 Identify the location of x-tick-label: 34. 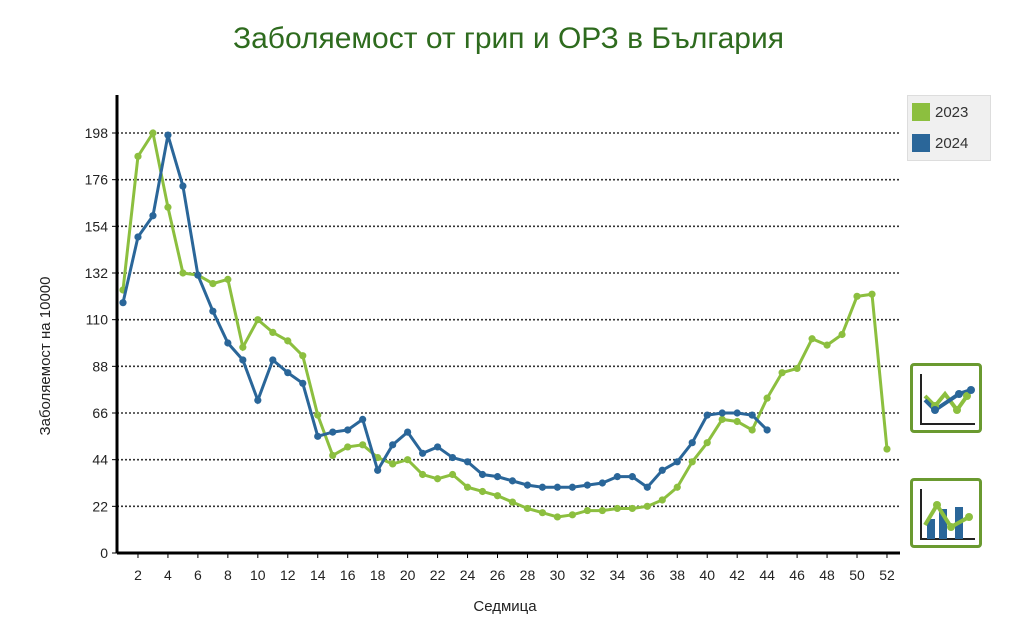
(618, 575).